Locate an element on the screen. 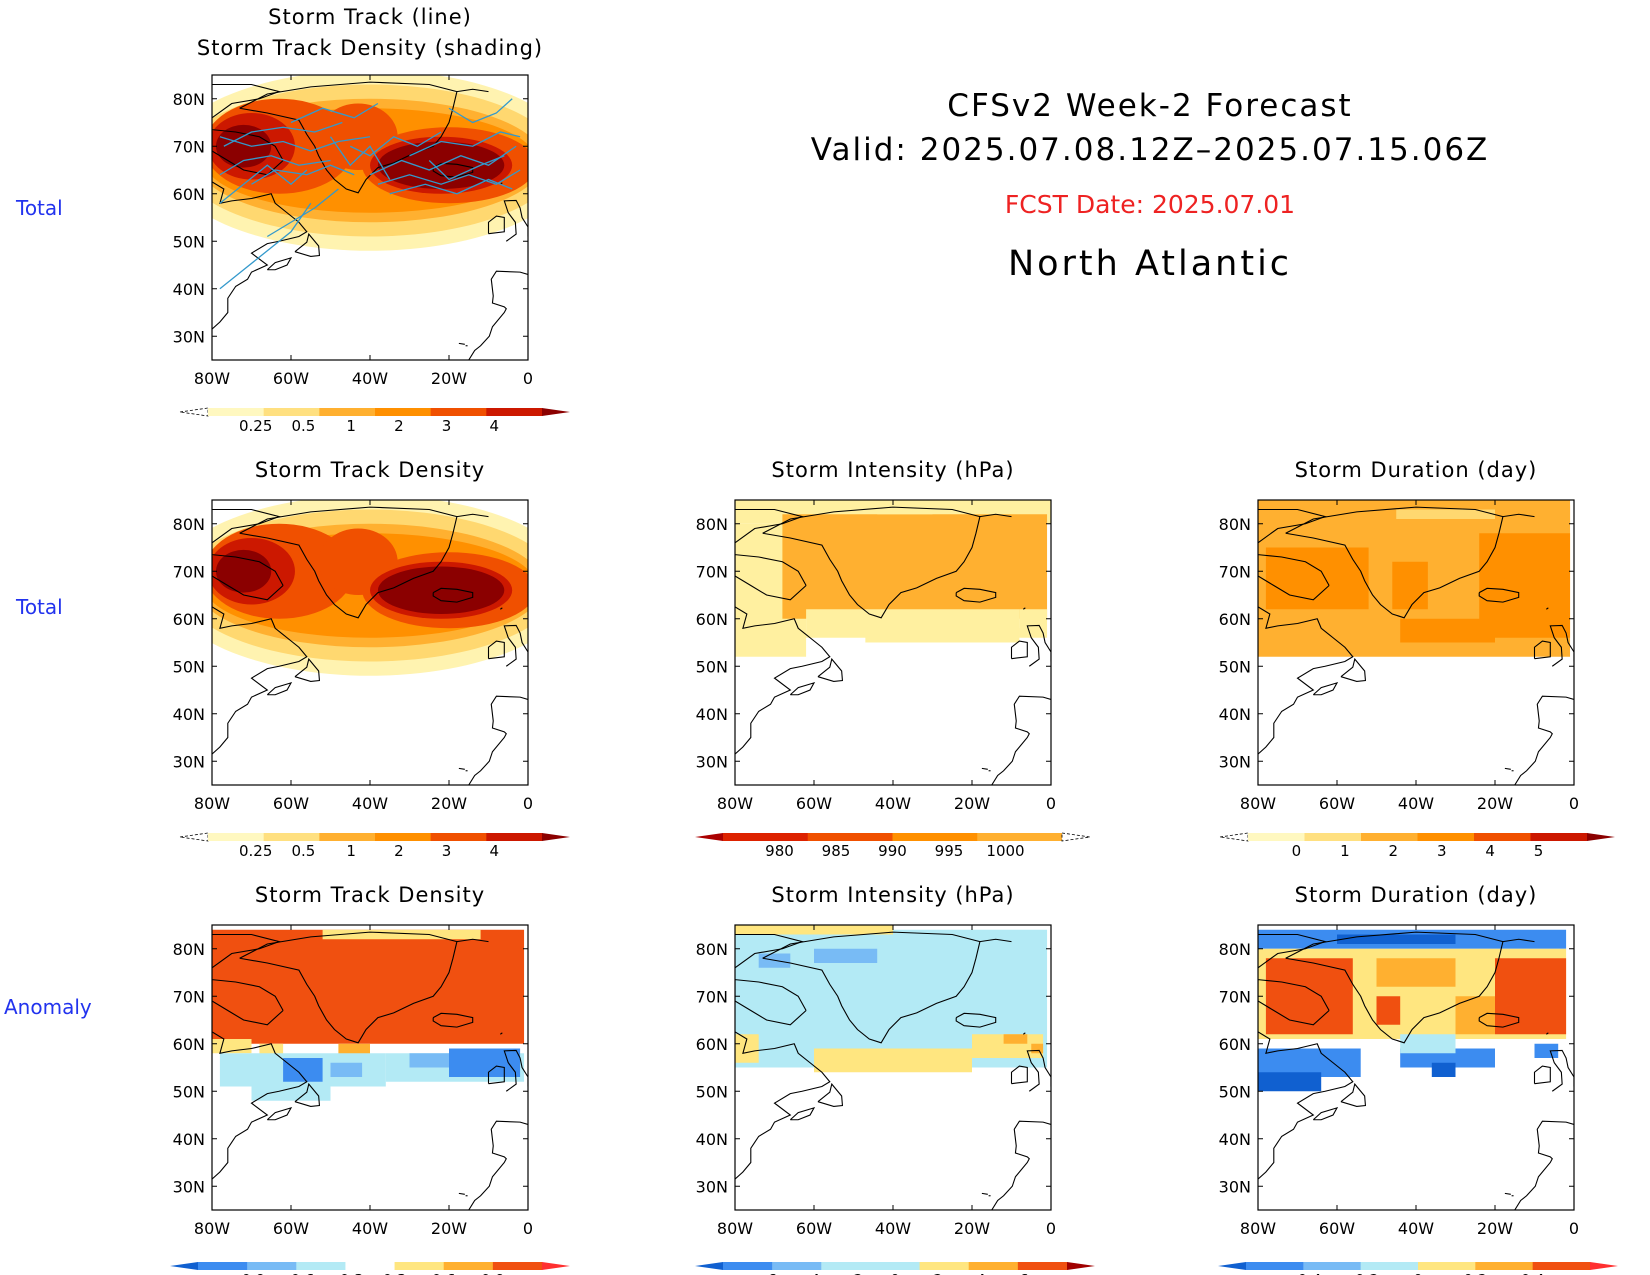 This screenshot has height=1275, width=1650. colorbar-label: 985 is located at coordinates (836, 851).